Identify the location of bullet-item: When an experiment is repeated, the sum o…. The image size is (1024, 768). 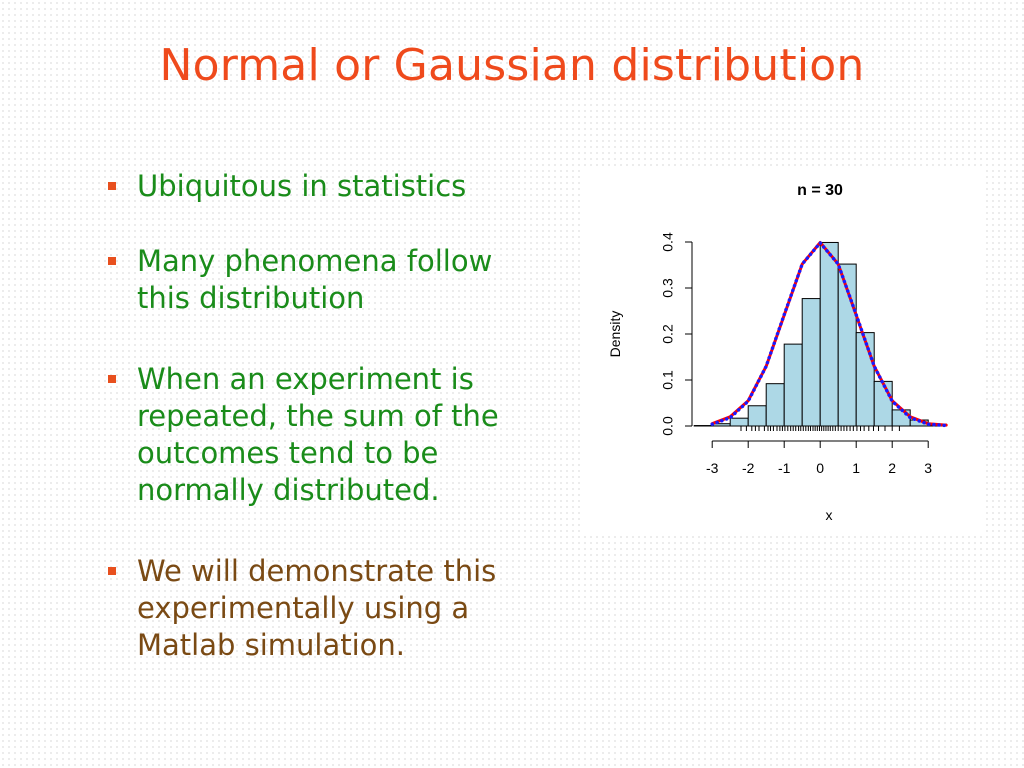
(343, 435).